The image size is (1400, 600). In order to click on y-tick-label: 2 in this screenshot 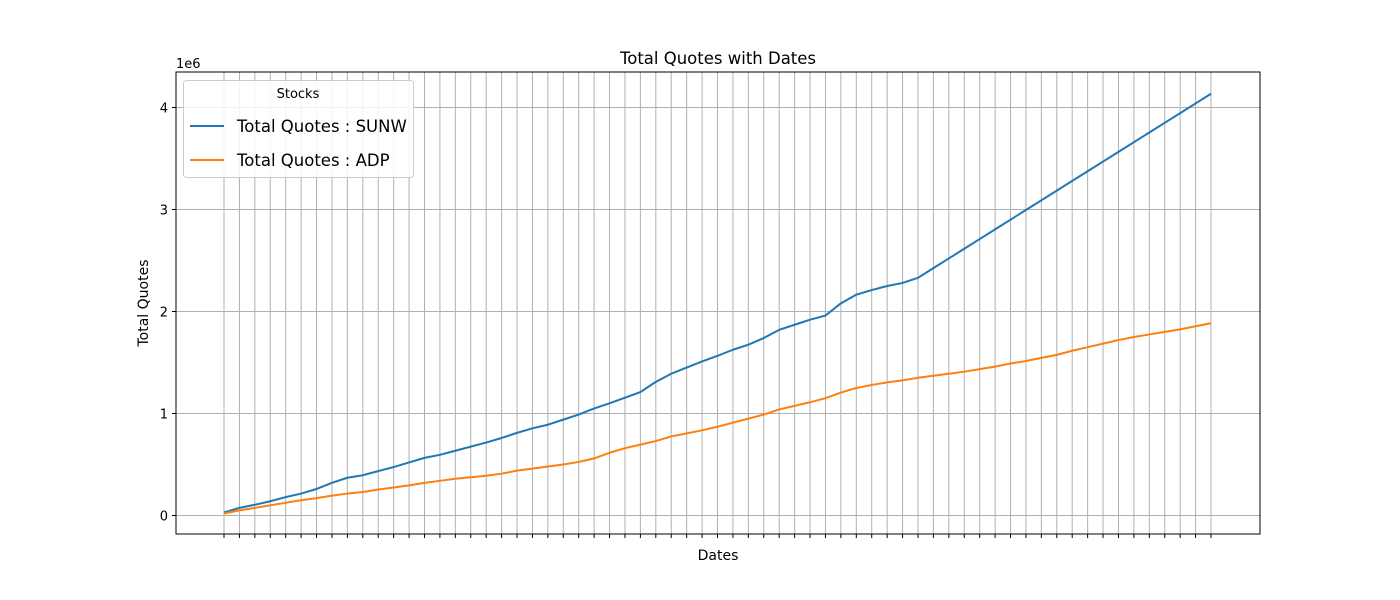, I will do `click(164, 313)`.